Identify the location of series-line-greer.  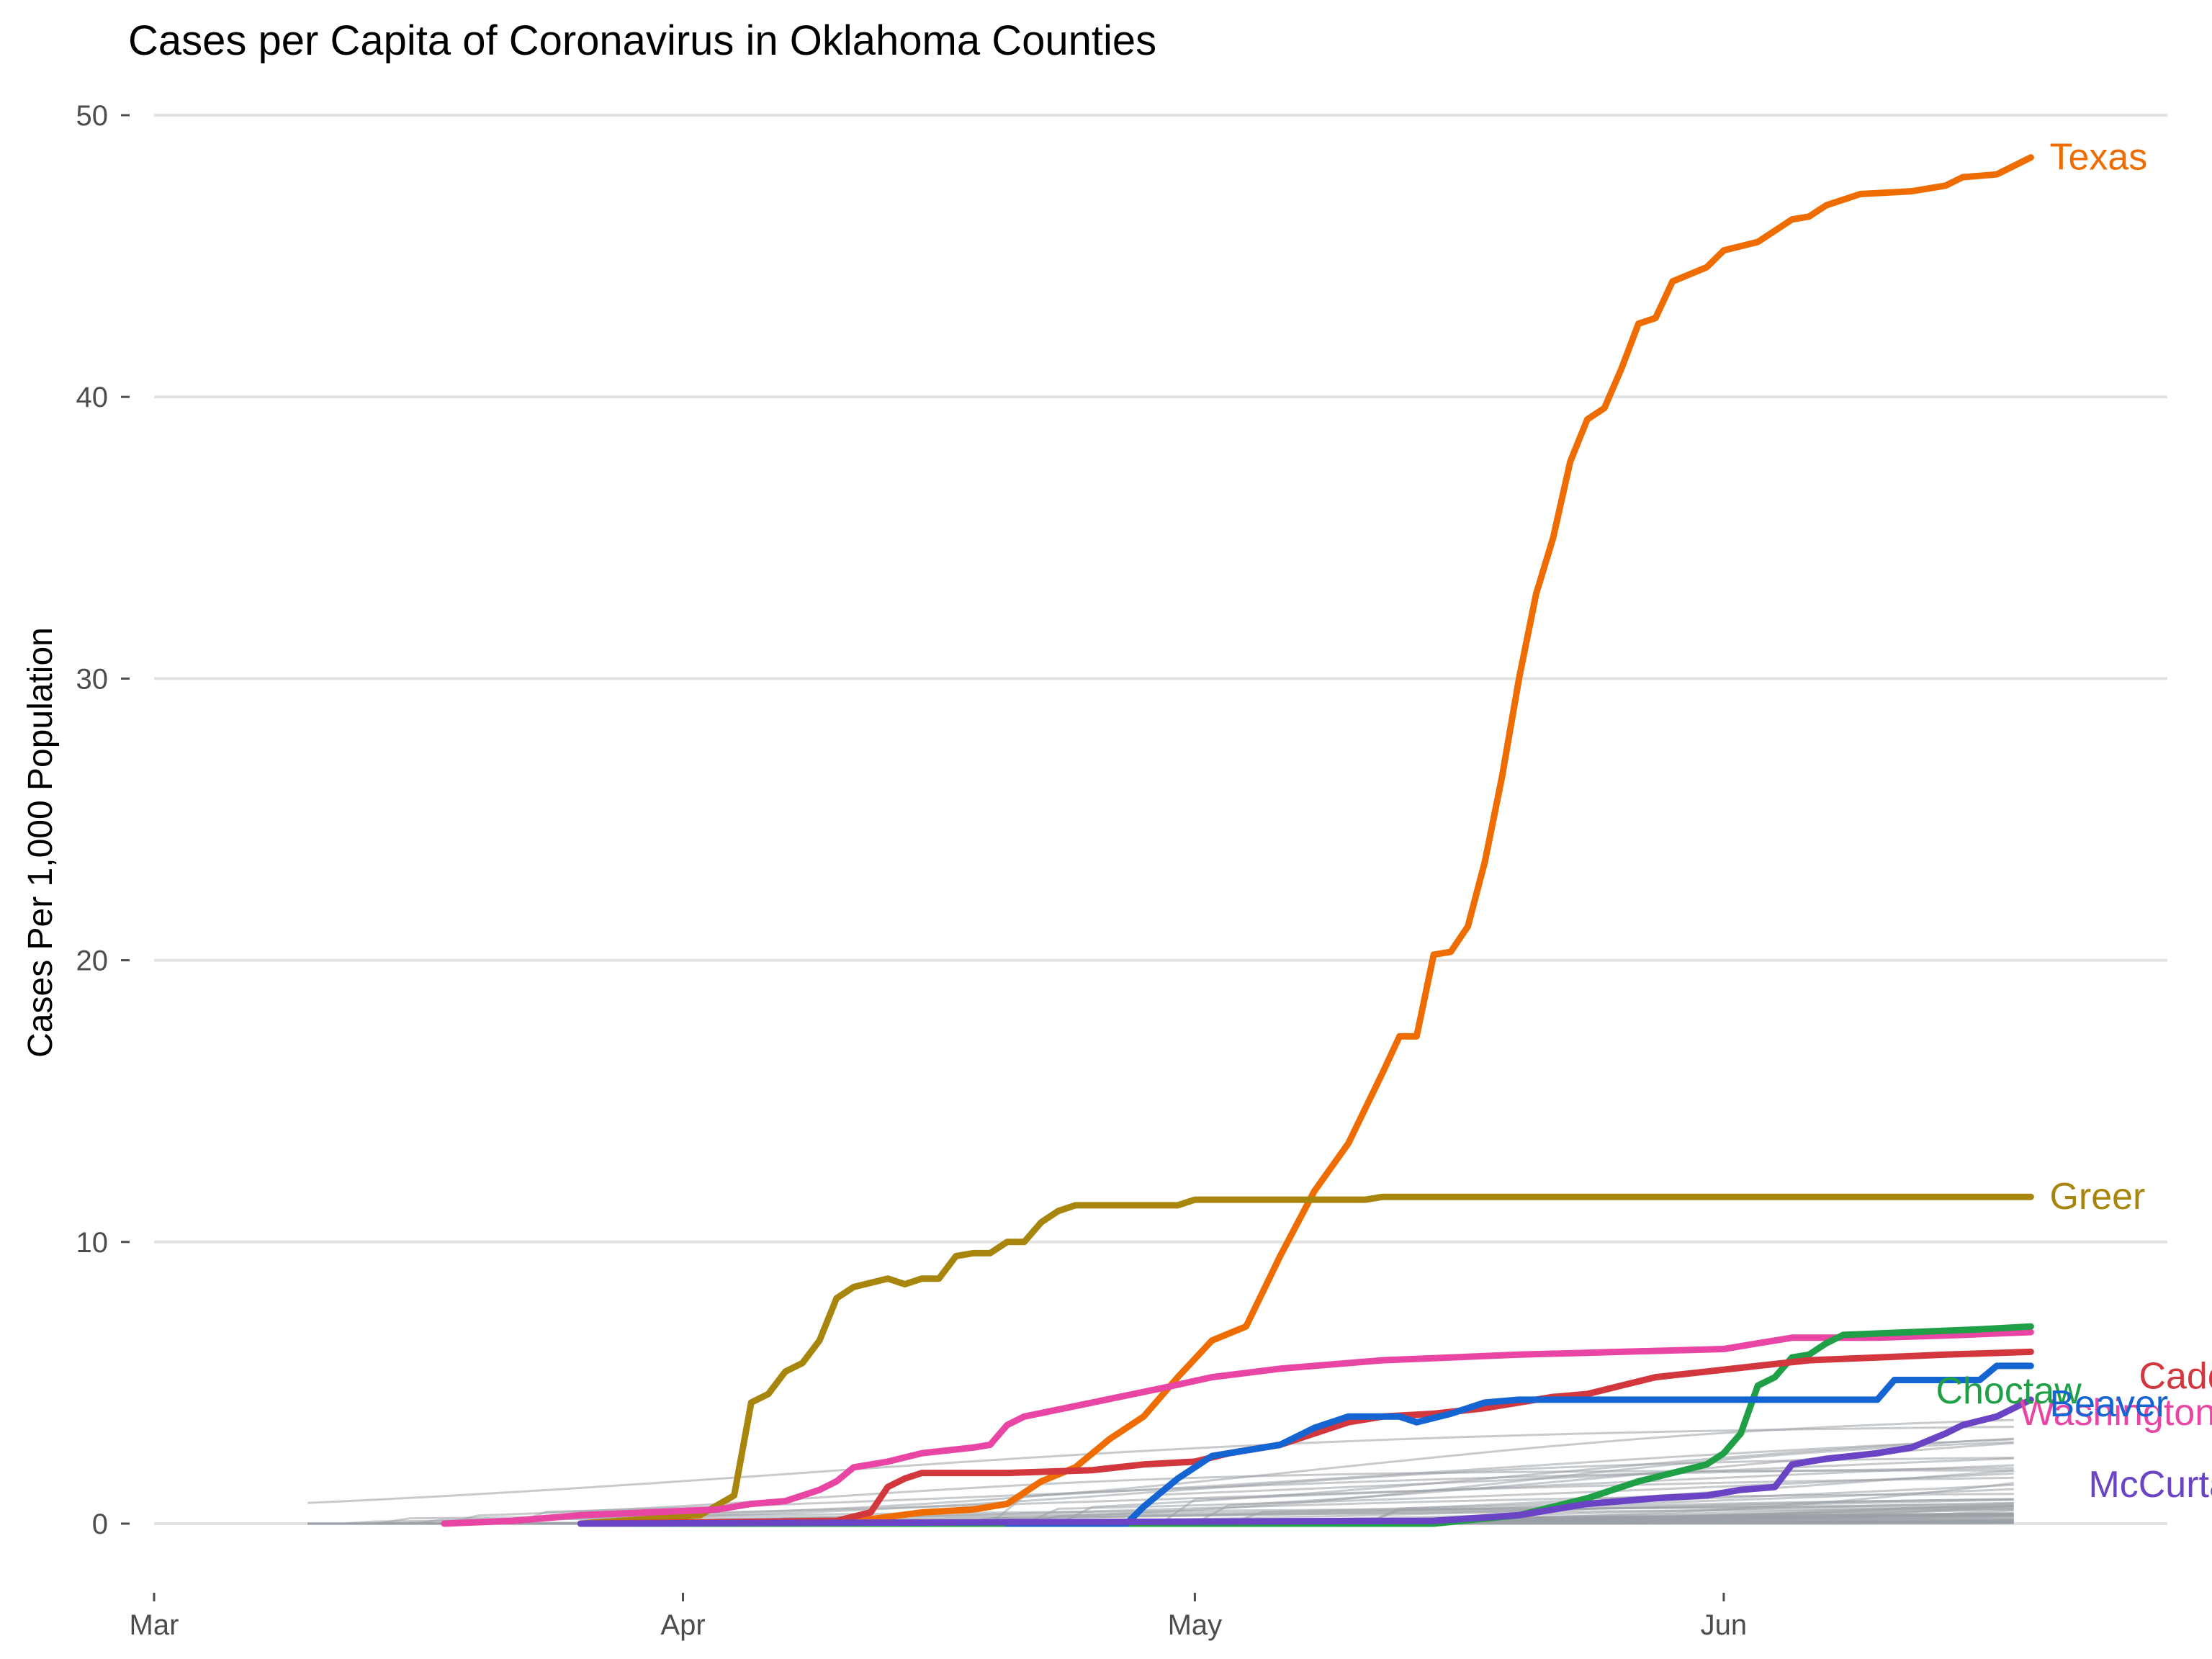
(1306, 1360).